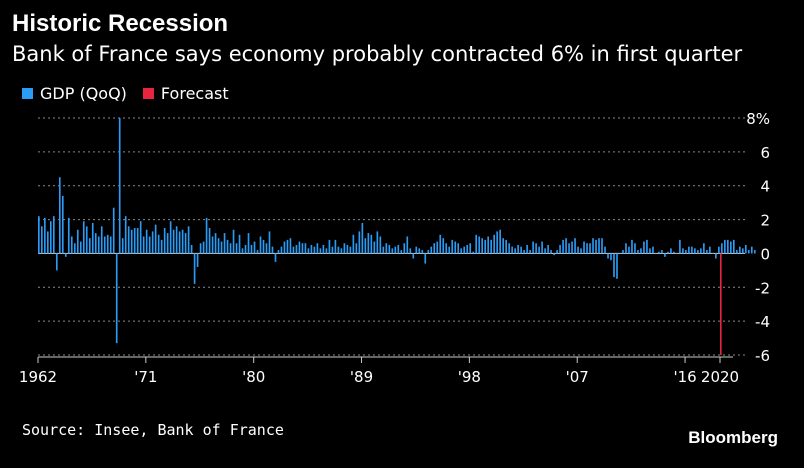  What do you see at coordinates (765, 153) in the screenshot?
I see `y-tick-label: 6` at bounding box center [765, 153].